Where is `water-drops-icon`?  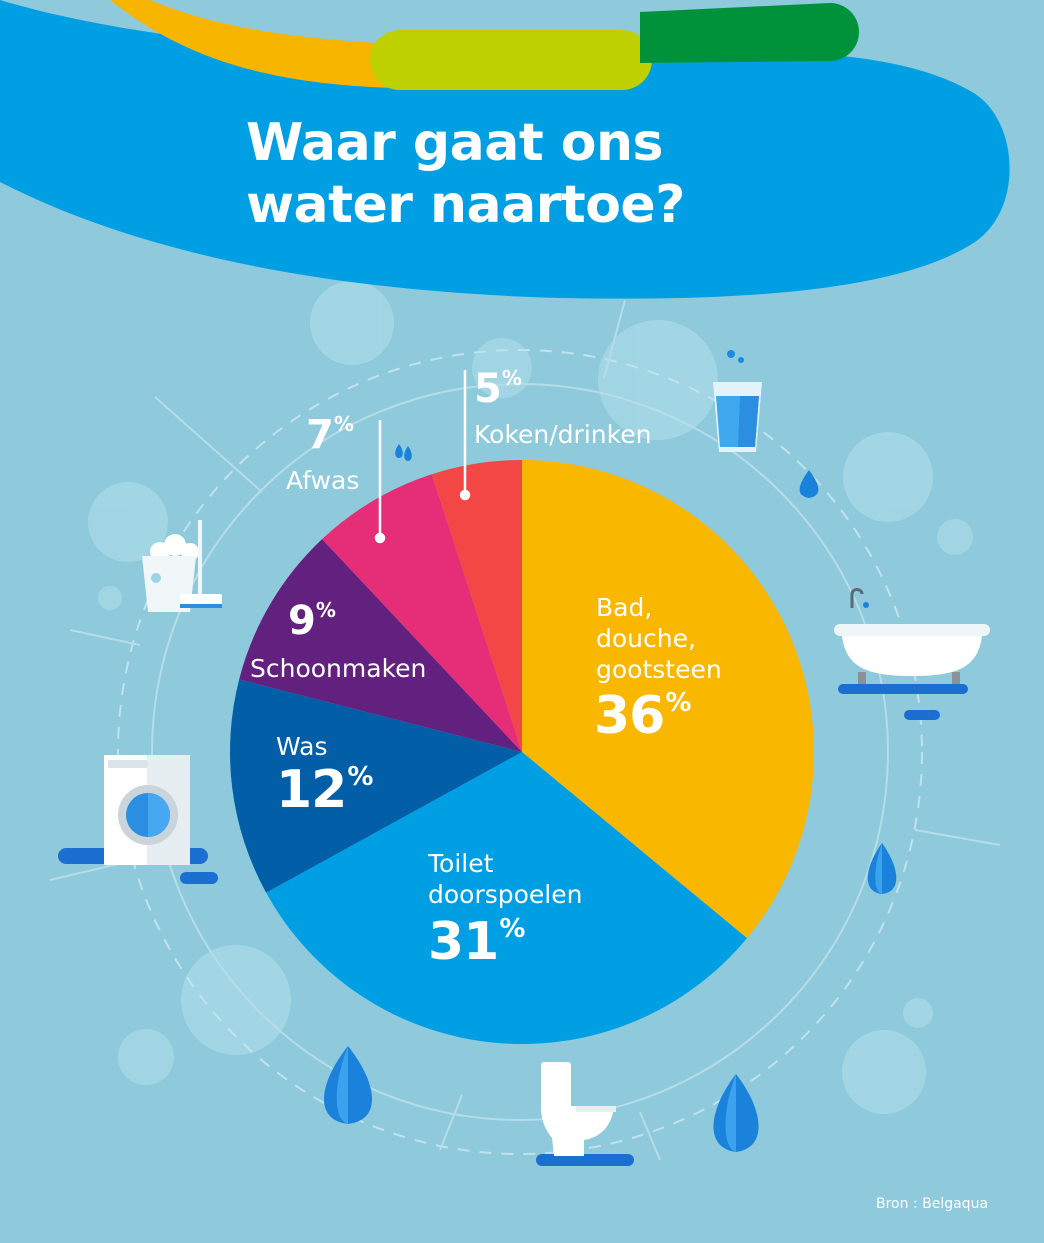
water-drops-icon is located at coordinates (403, 452).